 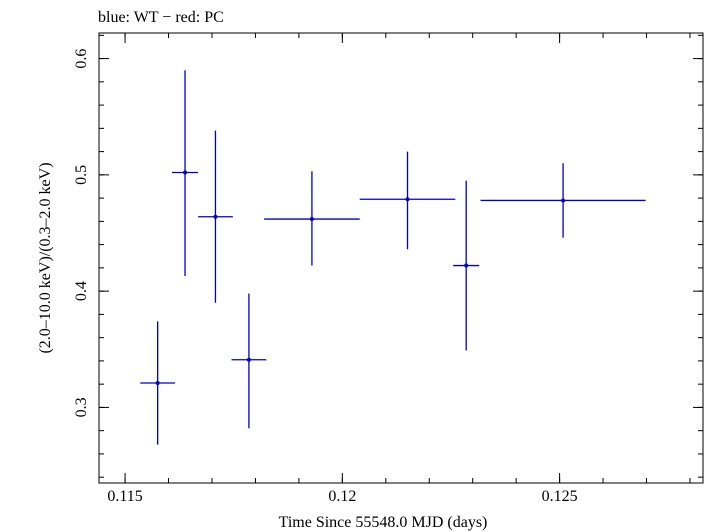 What do you see at coordinates (161, 17) in the screenshot?
I see `chart-title: blue: WT − red: PC` at bounding box center [161, 17].